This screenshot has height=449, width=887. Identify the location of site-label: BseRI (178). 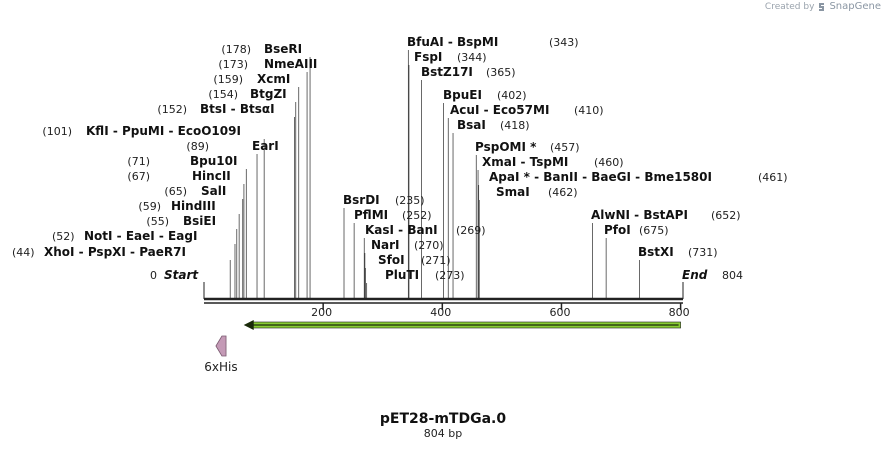
(261, 49).